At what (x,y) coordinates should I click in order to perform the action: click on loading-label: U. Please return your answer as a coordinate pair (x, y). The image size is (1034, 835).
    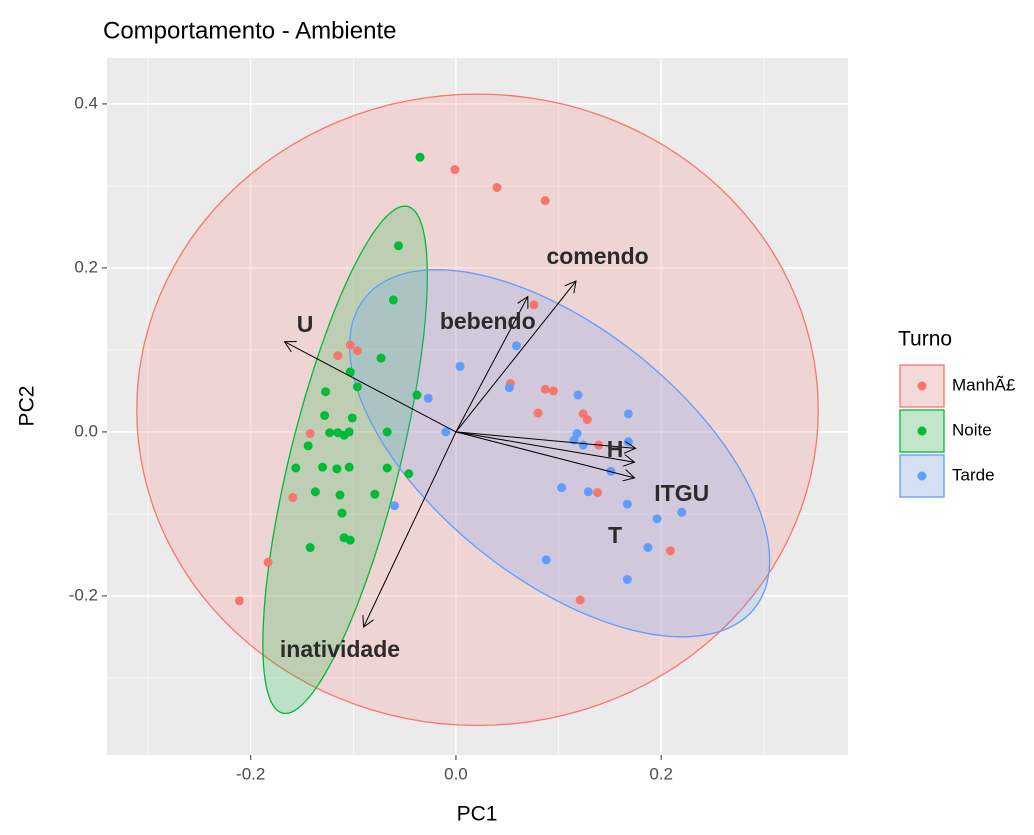
    Looking at the image, I should click on (305, 324).